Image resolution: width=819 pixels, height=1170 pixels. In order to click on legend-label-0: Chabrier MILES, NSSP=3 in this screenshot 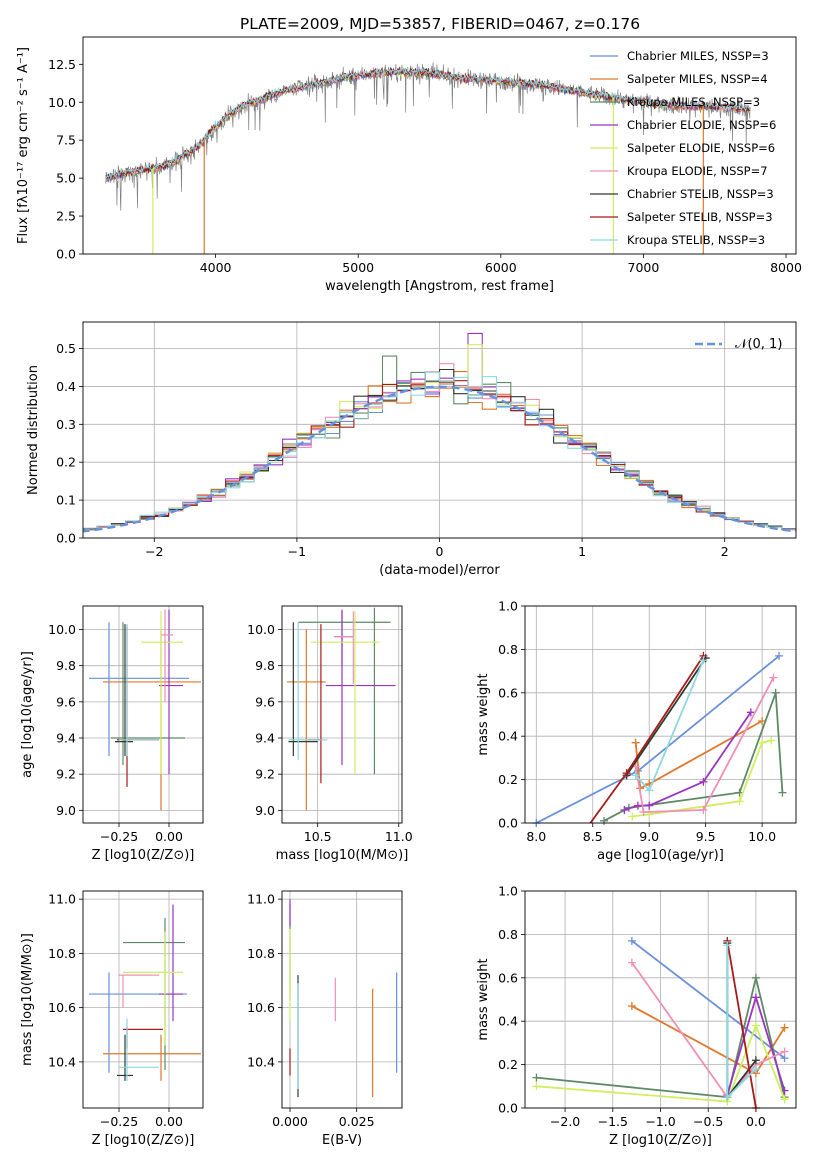, I will do `click(698, 56)`.